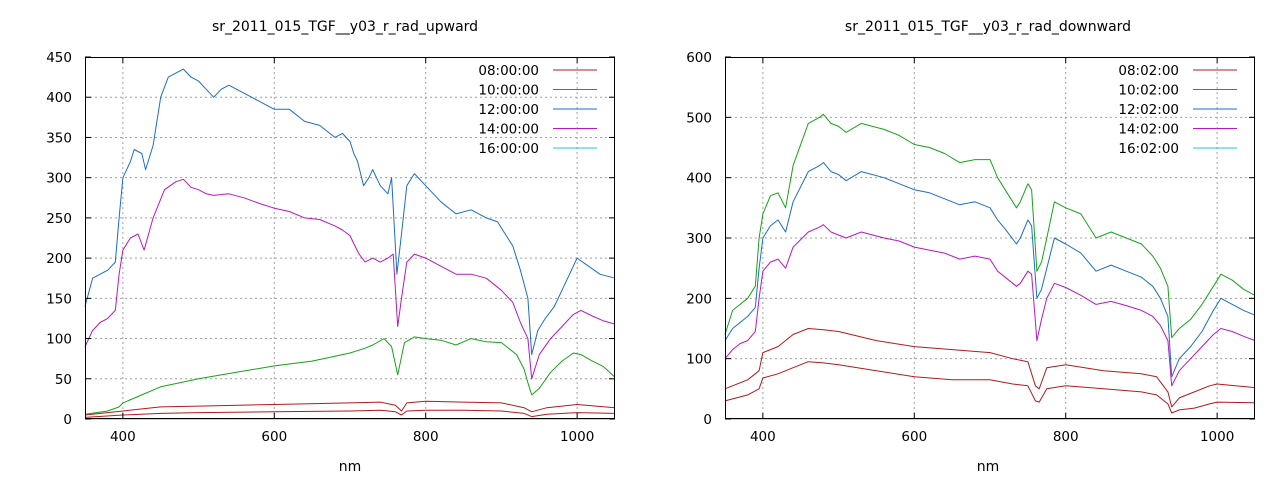  I want to click on y-tick-label: 600, so click(699, 58).